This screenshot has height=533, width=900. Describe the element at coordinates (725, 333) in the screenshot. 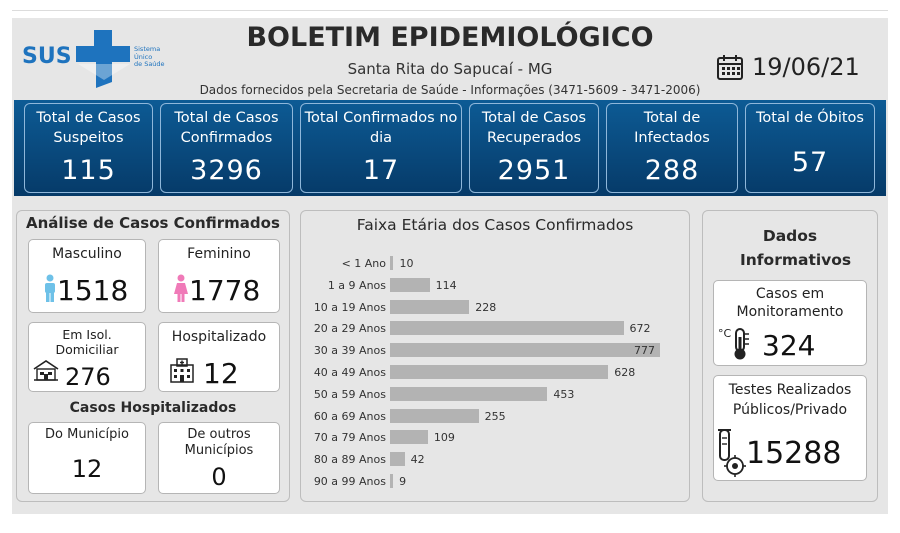

I see `svg-text: °C` at that location.